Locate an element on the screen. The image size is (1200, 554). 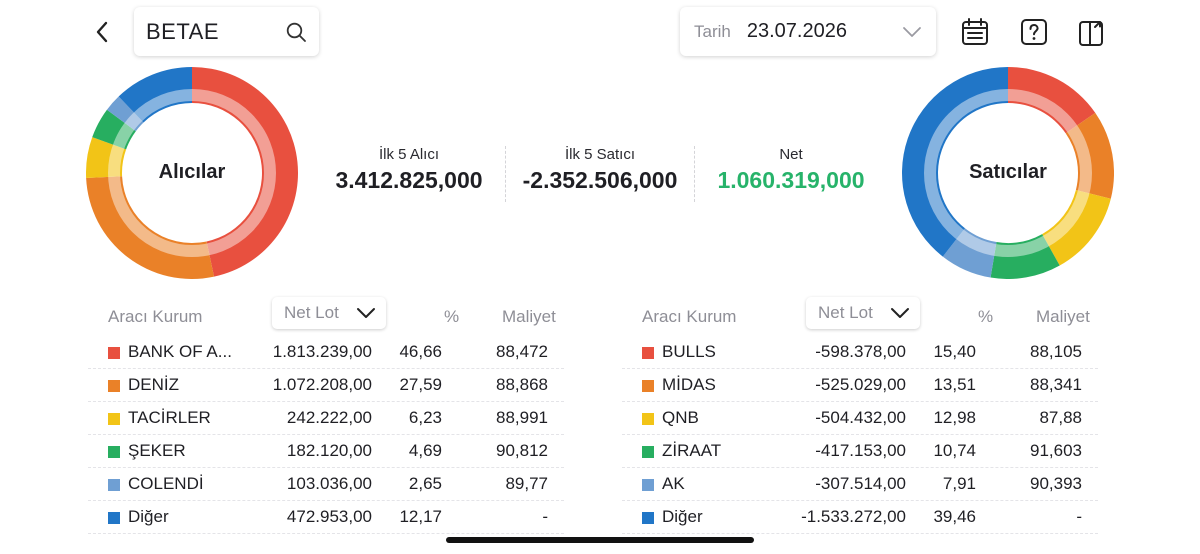
net-lot-select-label: Net Lot is located at coordinates (311, 312).